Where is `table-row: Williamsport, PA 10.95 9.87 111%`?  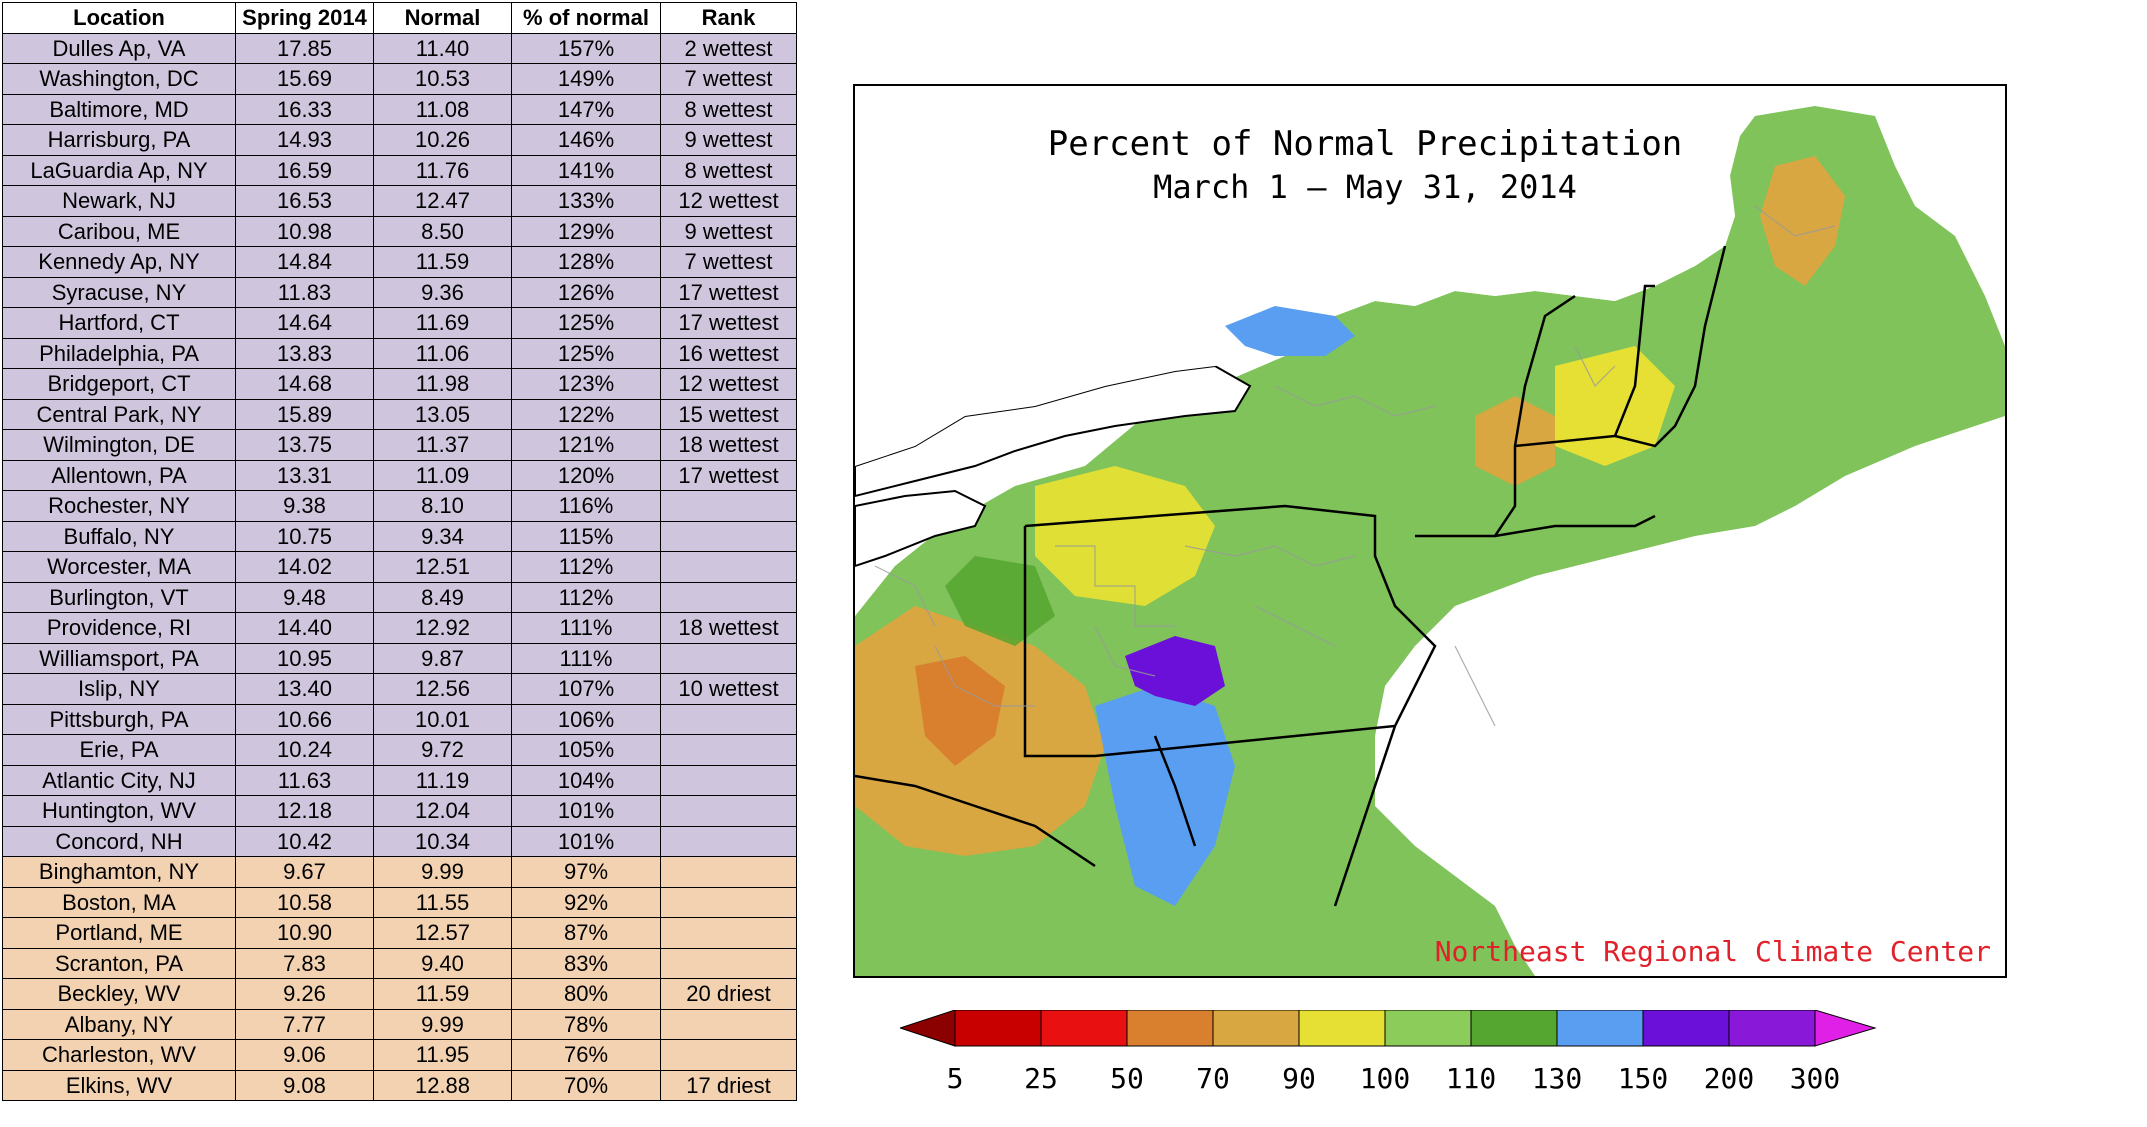 table-row: Williamsport, PA 10.95 9.87 111% is located at coordinates (399, 658).